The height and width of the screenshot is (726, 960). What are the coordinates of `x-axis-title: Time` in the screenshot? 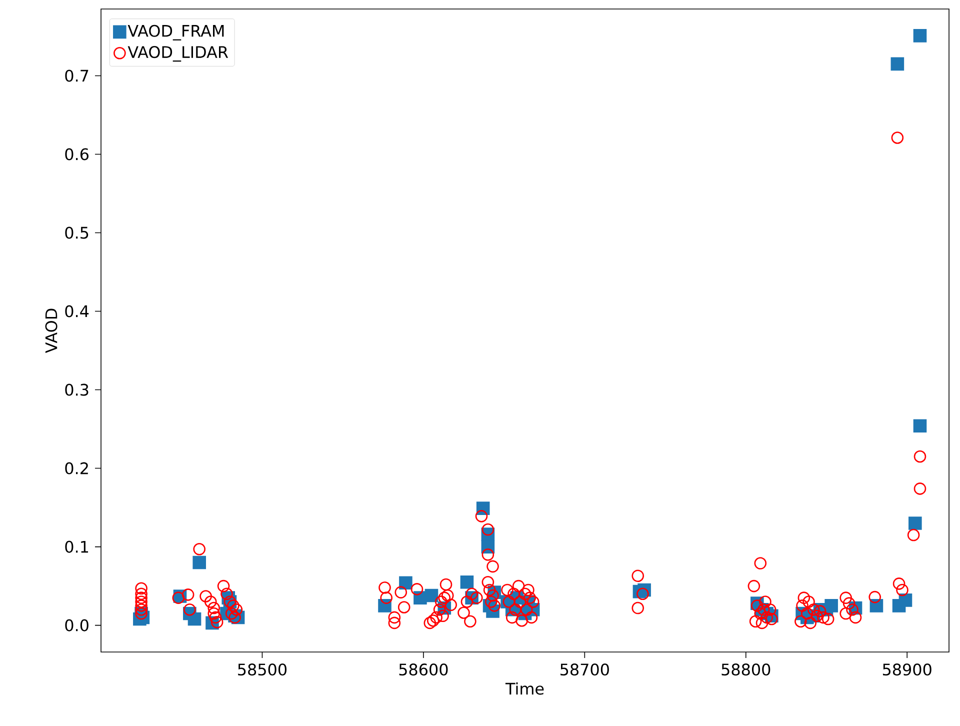 It's located at (524, 688).